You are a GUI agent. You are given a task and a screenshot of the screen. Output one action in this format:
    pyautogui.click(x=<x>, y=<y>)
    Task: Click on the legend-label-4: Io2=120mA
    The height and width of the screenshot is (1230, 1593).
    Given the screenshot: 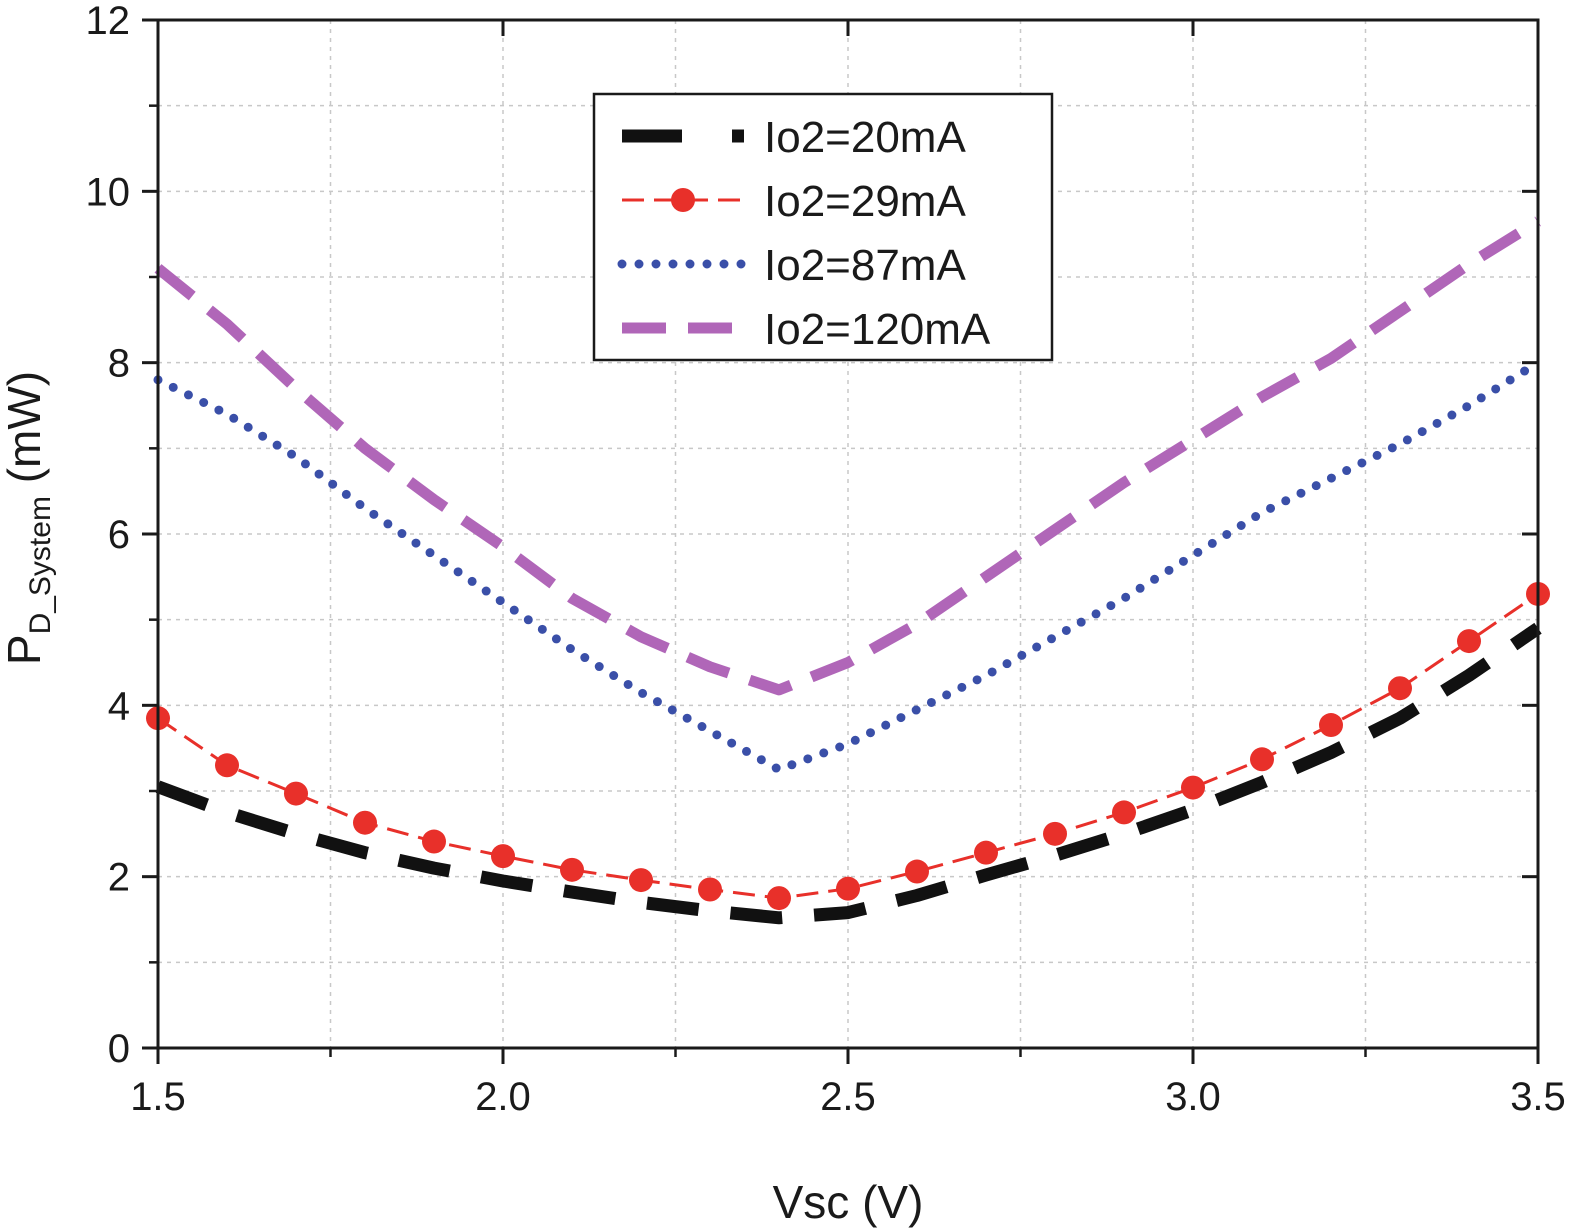 What is the action you would take?
    pyautogui.click(x=877, y=329)
    